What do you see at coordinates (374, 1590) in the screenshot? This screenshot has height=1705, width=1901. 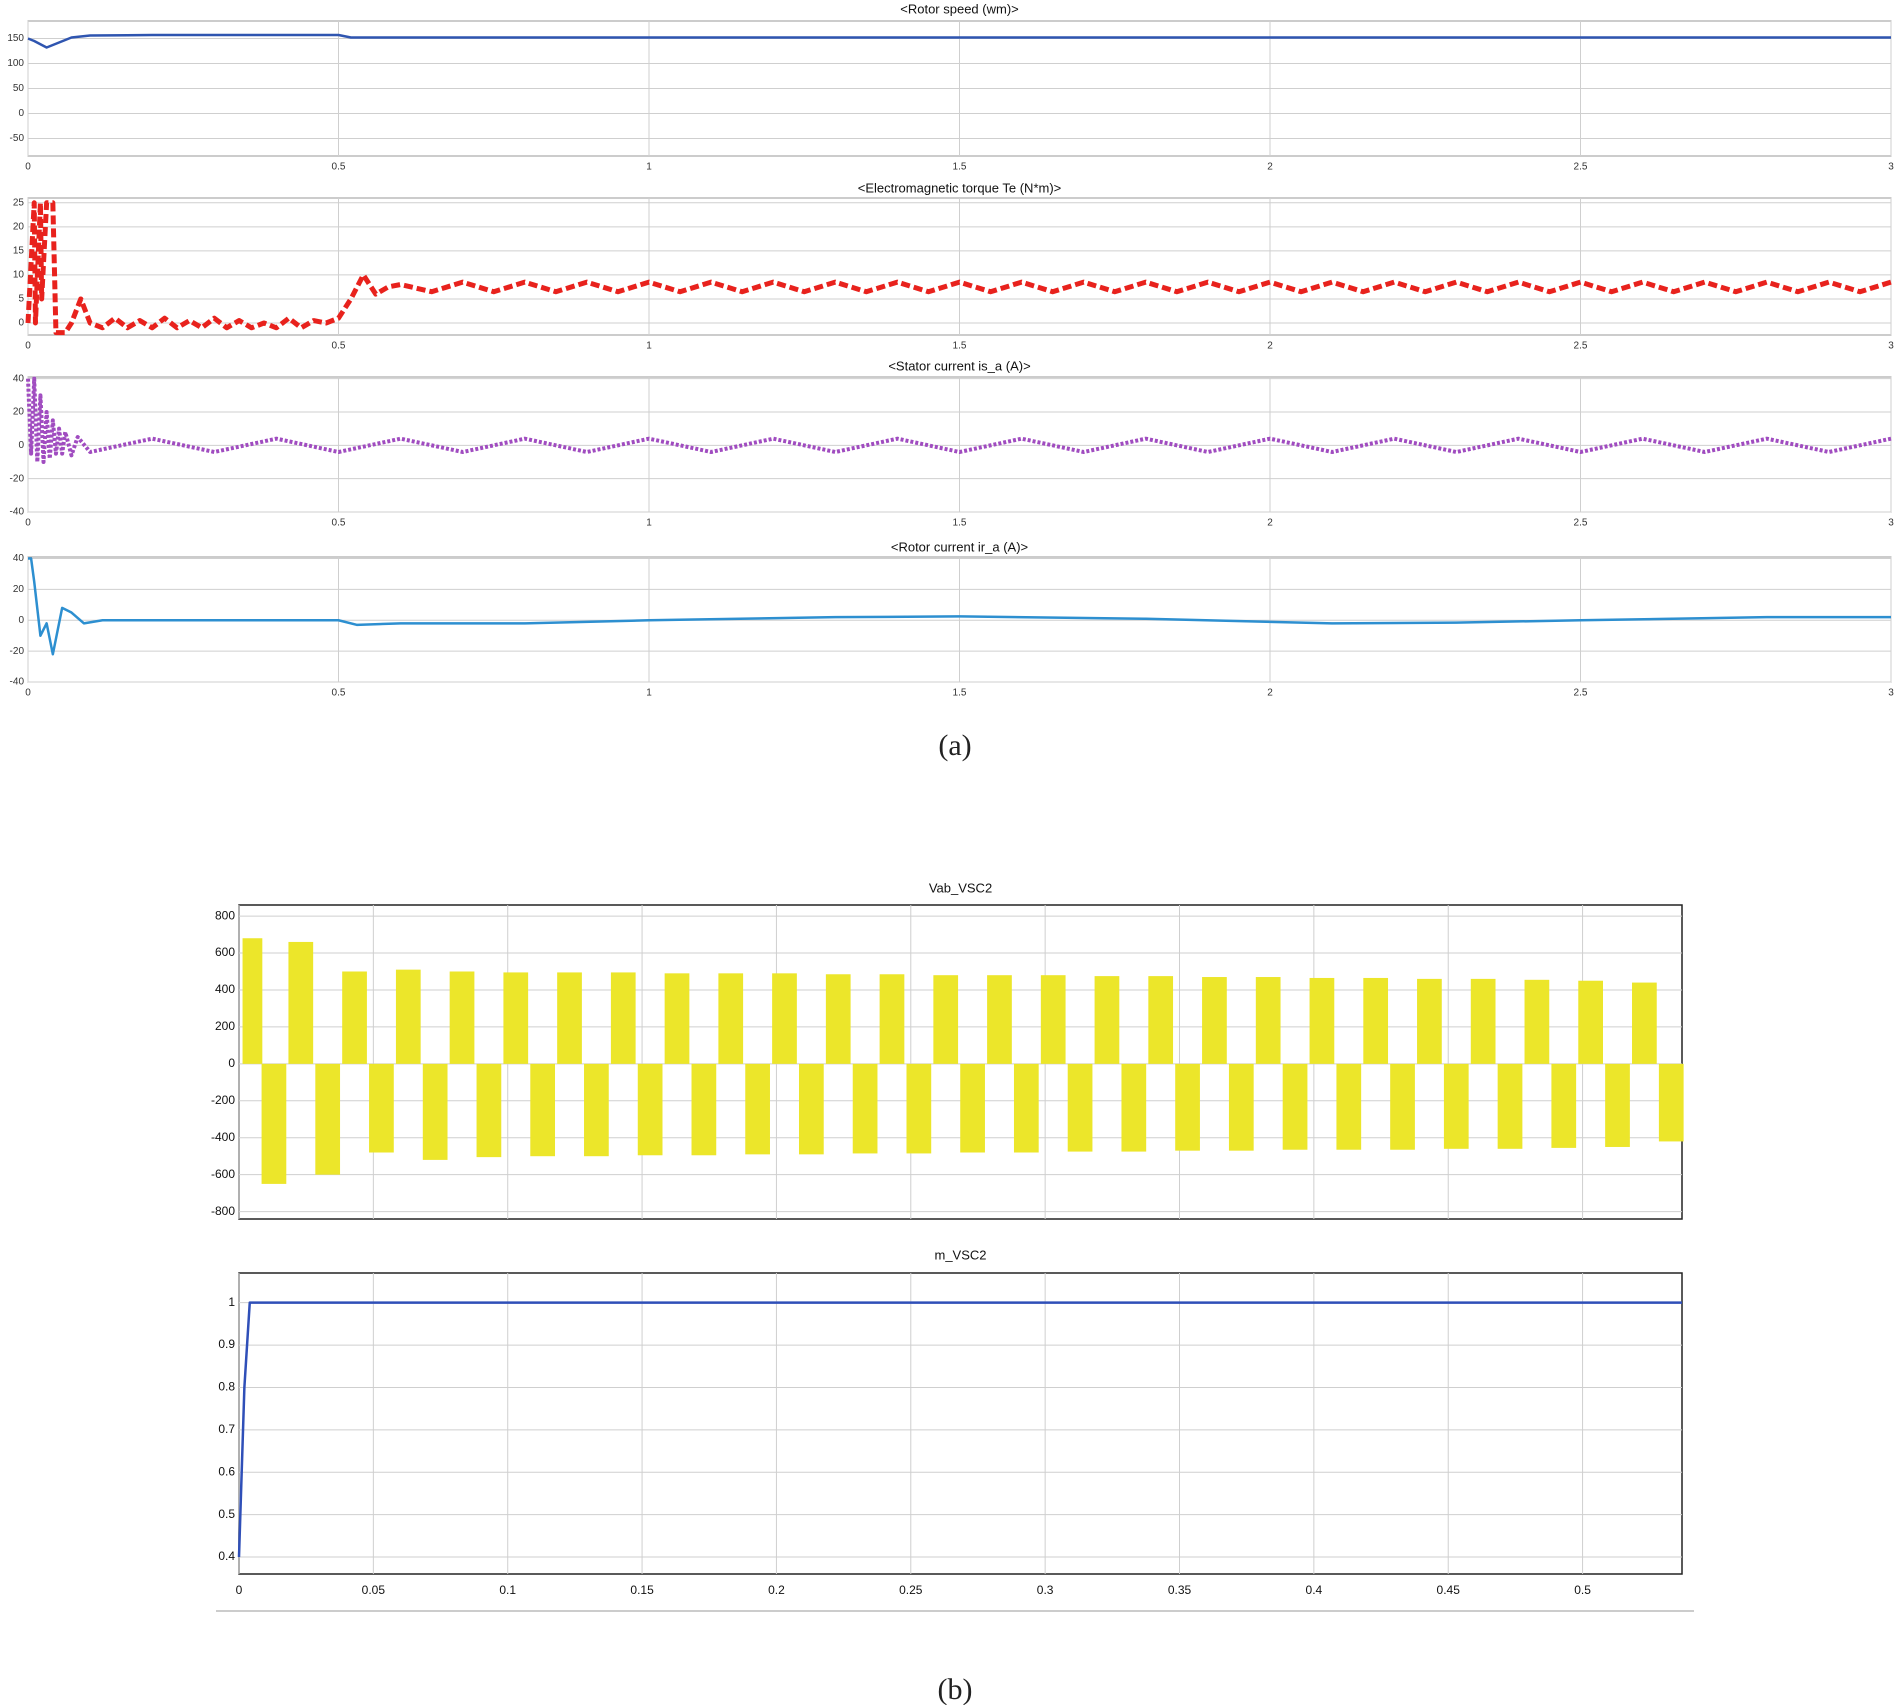 I see `x-tick-label: 0.05` at bounding box center [374, 1590].